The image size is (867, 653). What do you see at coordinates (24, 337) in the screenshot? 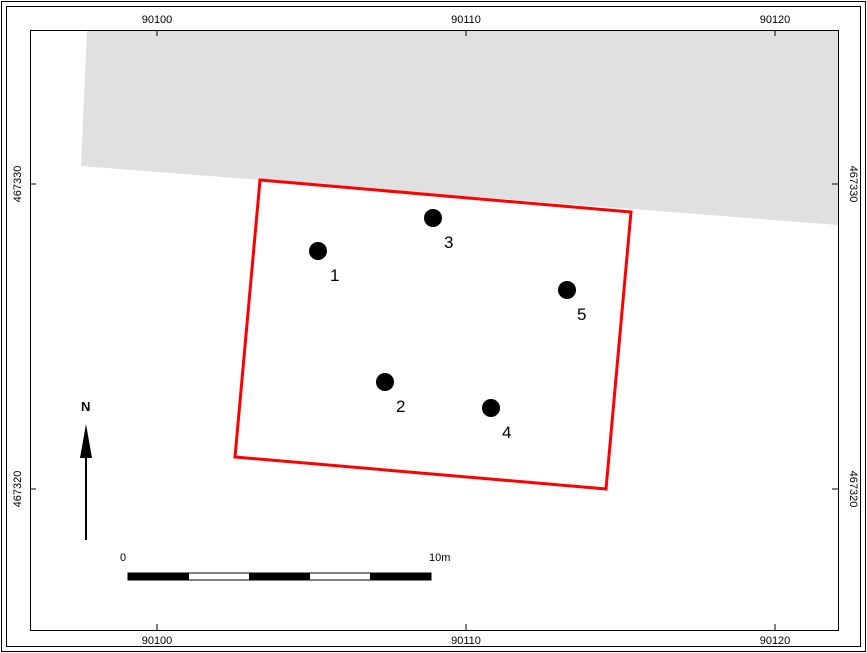
I see `y-axis-left: 467330 467320` at bounding box center [24, 337].